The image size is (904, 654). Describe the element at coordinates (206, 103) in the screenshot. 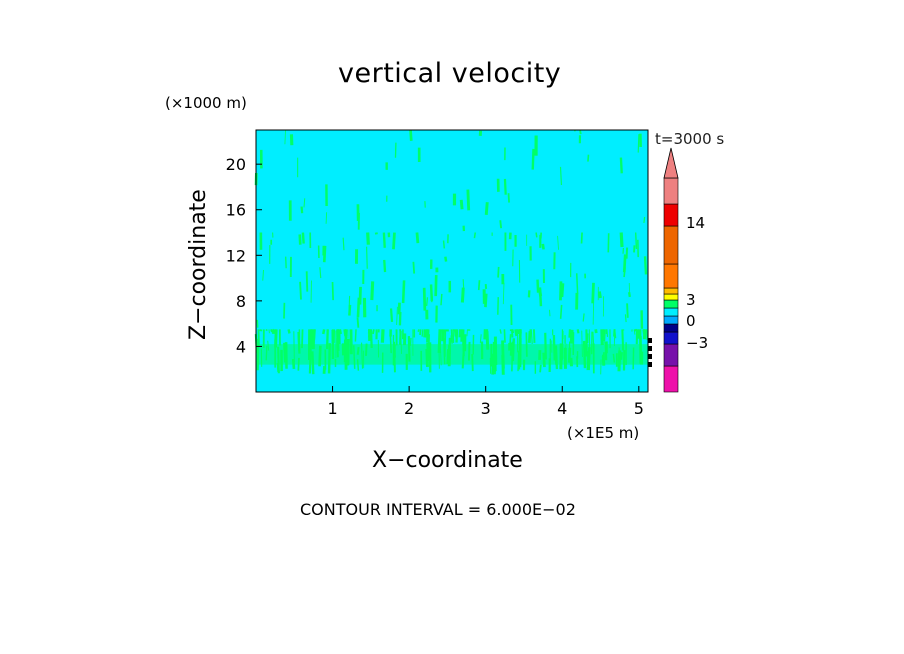

I see `y-axis-unit: (×1000 m)` at that location.